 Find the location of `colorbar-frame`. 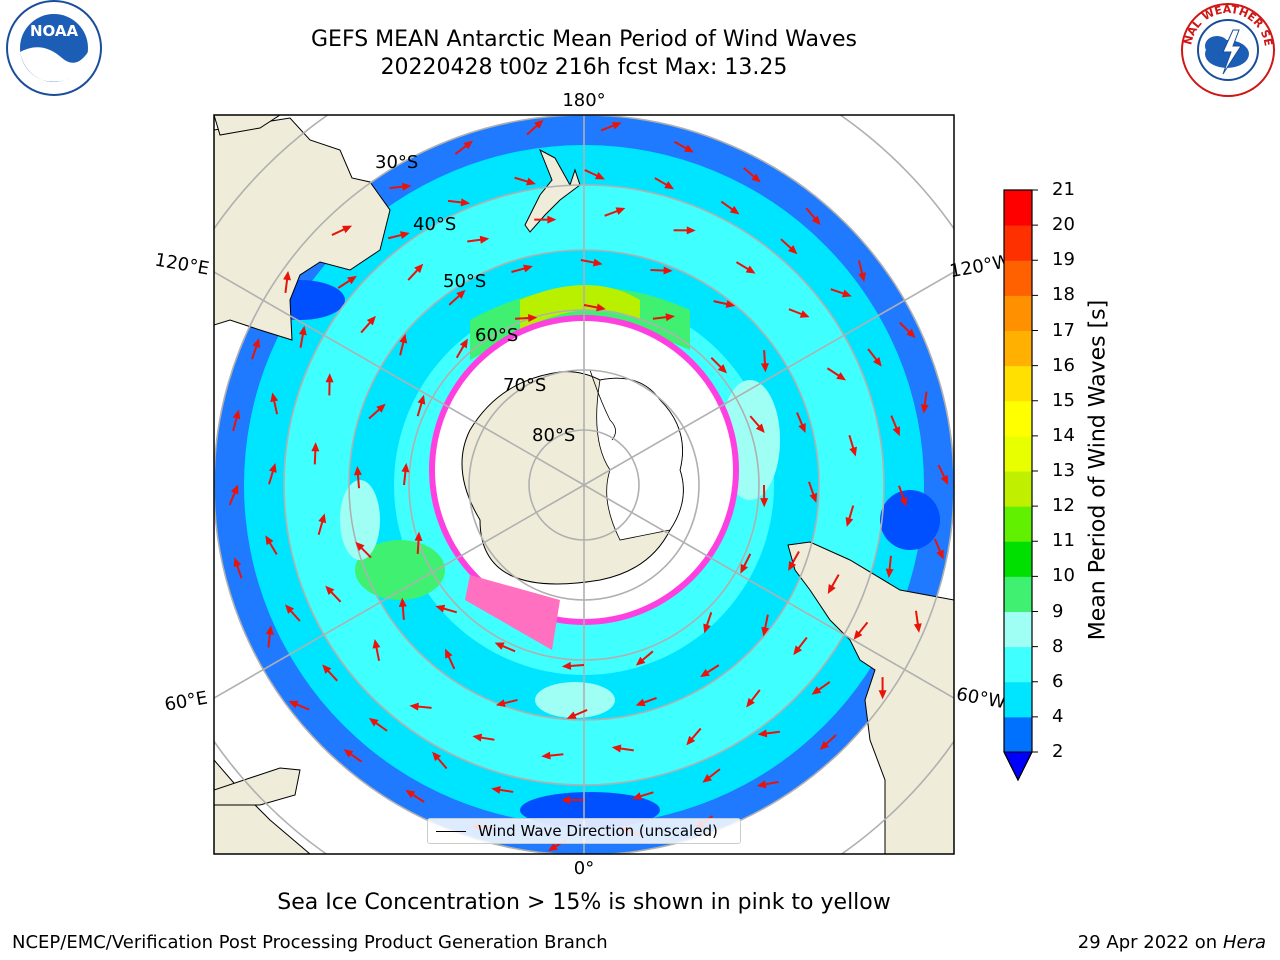

colorbar-frame is located at coordinates (1018, 485).